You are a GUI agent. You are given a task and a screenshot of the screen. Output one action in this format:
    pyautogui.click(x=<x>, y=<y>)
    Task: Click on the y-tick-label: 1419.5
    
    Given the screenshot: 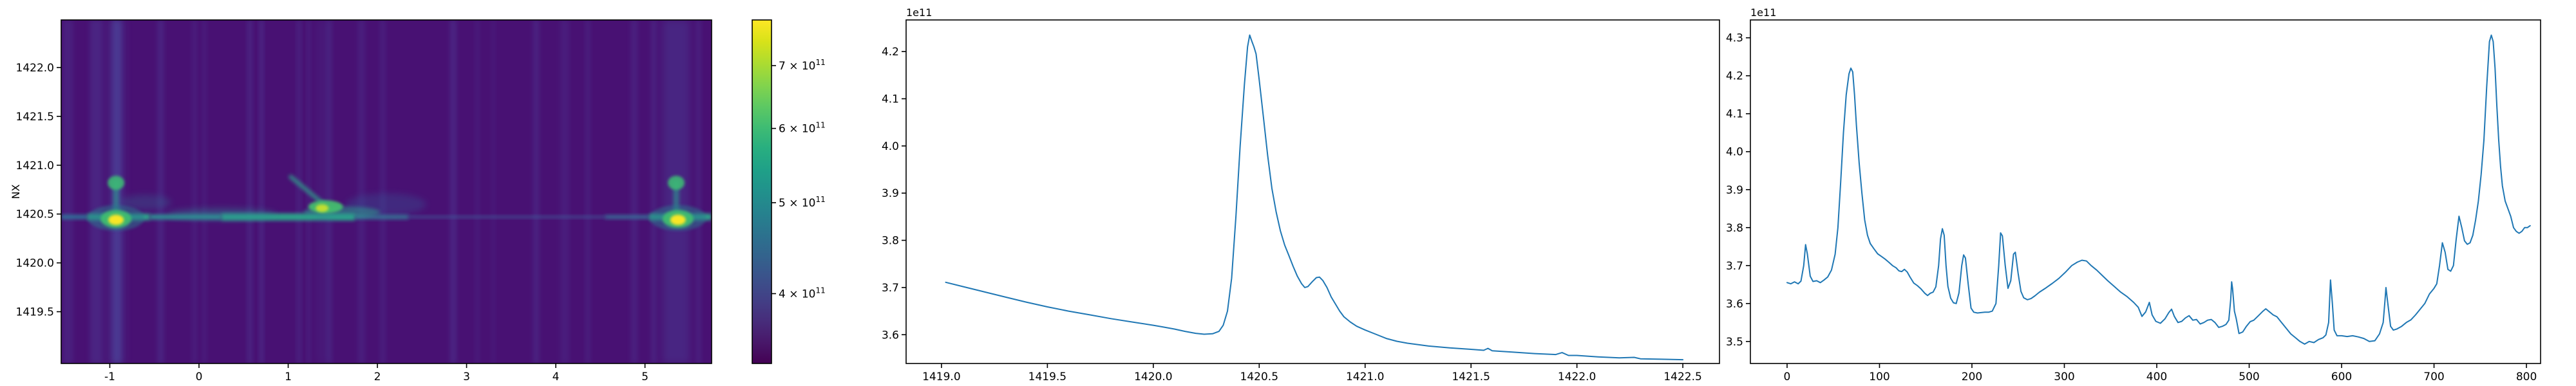 What is the action you would take?
    pyautogui.click(x=35, y=312)
    